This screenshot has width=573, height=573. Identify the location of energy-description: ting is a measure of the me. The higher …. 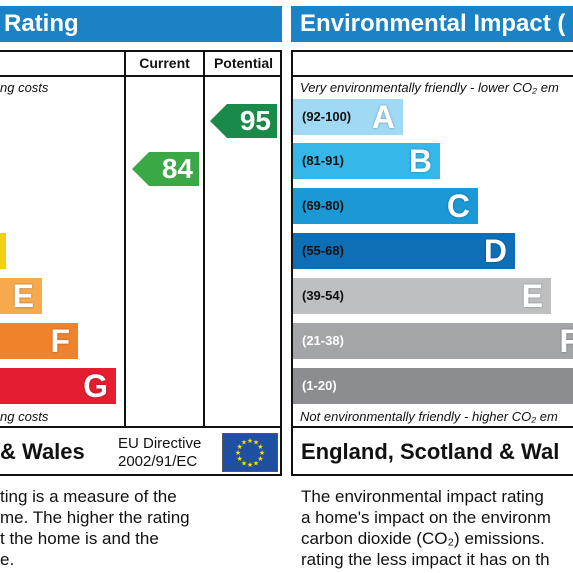
(141, 528).